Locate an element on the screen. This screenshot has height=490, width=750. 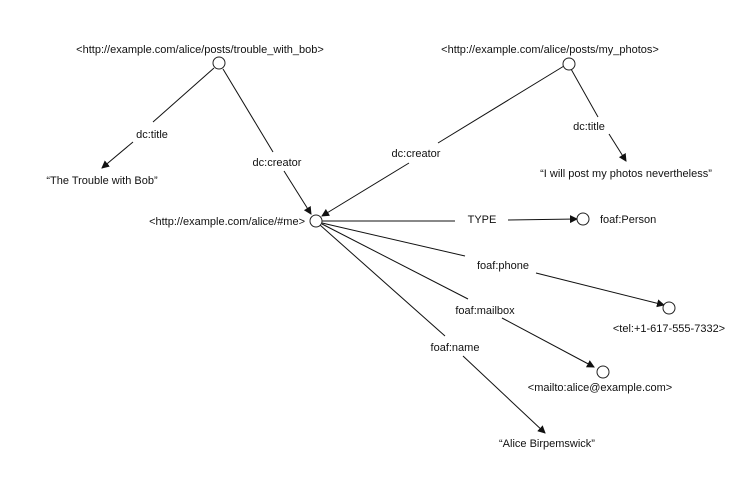
edge-photos-title: dc:title is located at coordinates (598, 115).